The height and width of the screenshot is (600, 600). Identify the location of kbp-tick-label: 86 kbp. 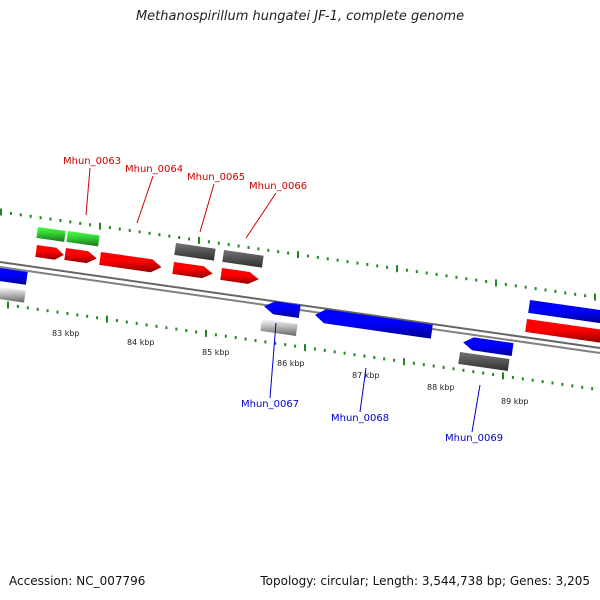
(291, 363).